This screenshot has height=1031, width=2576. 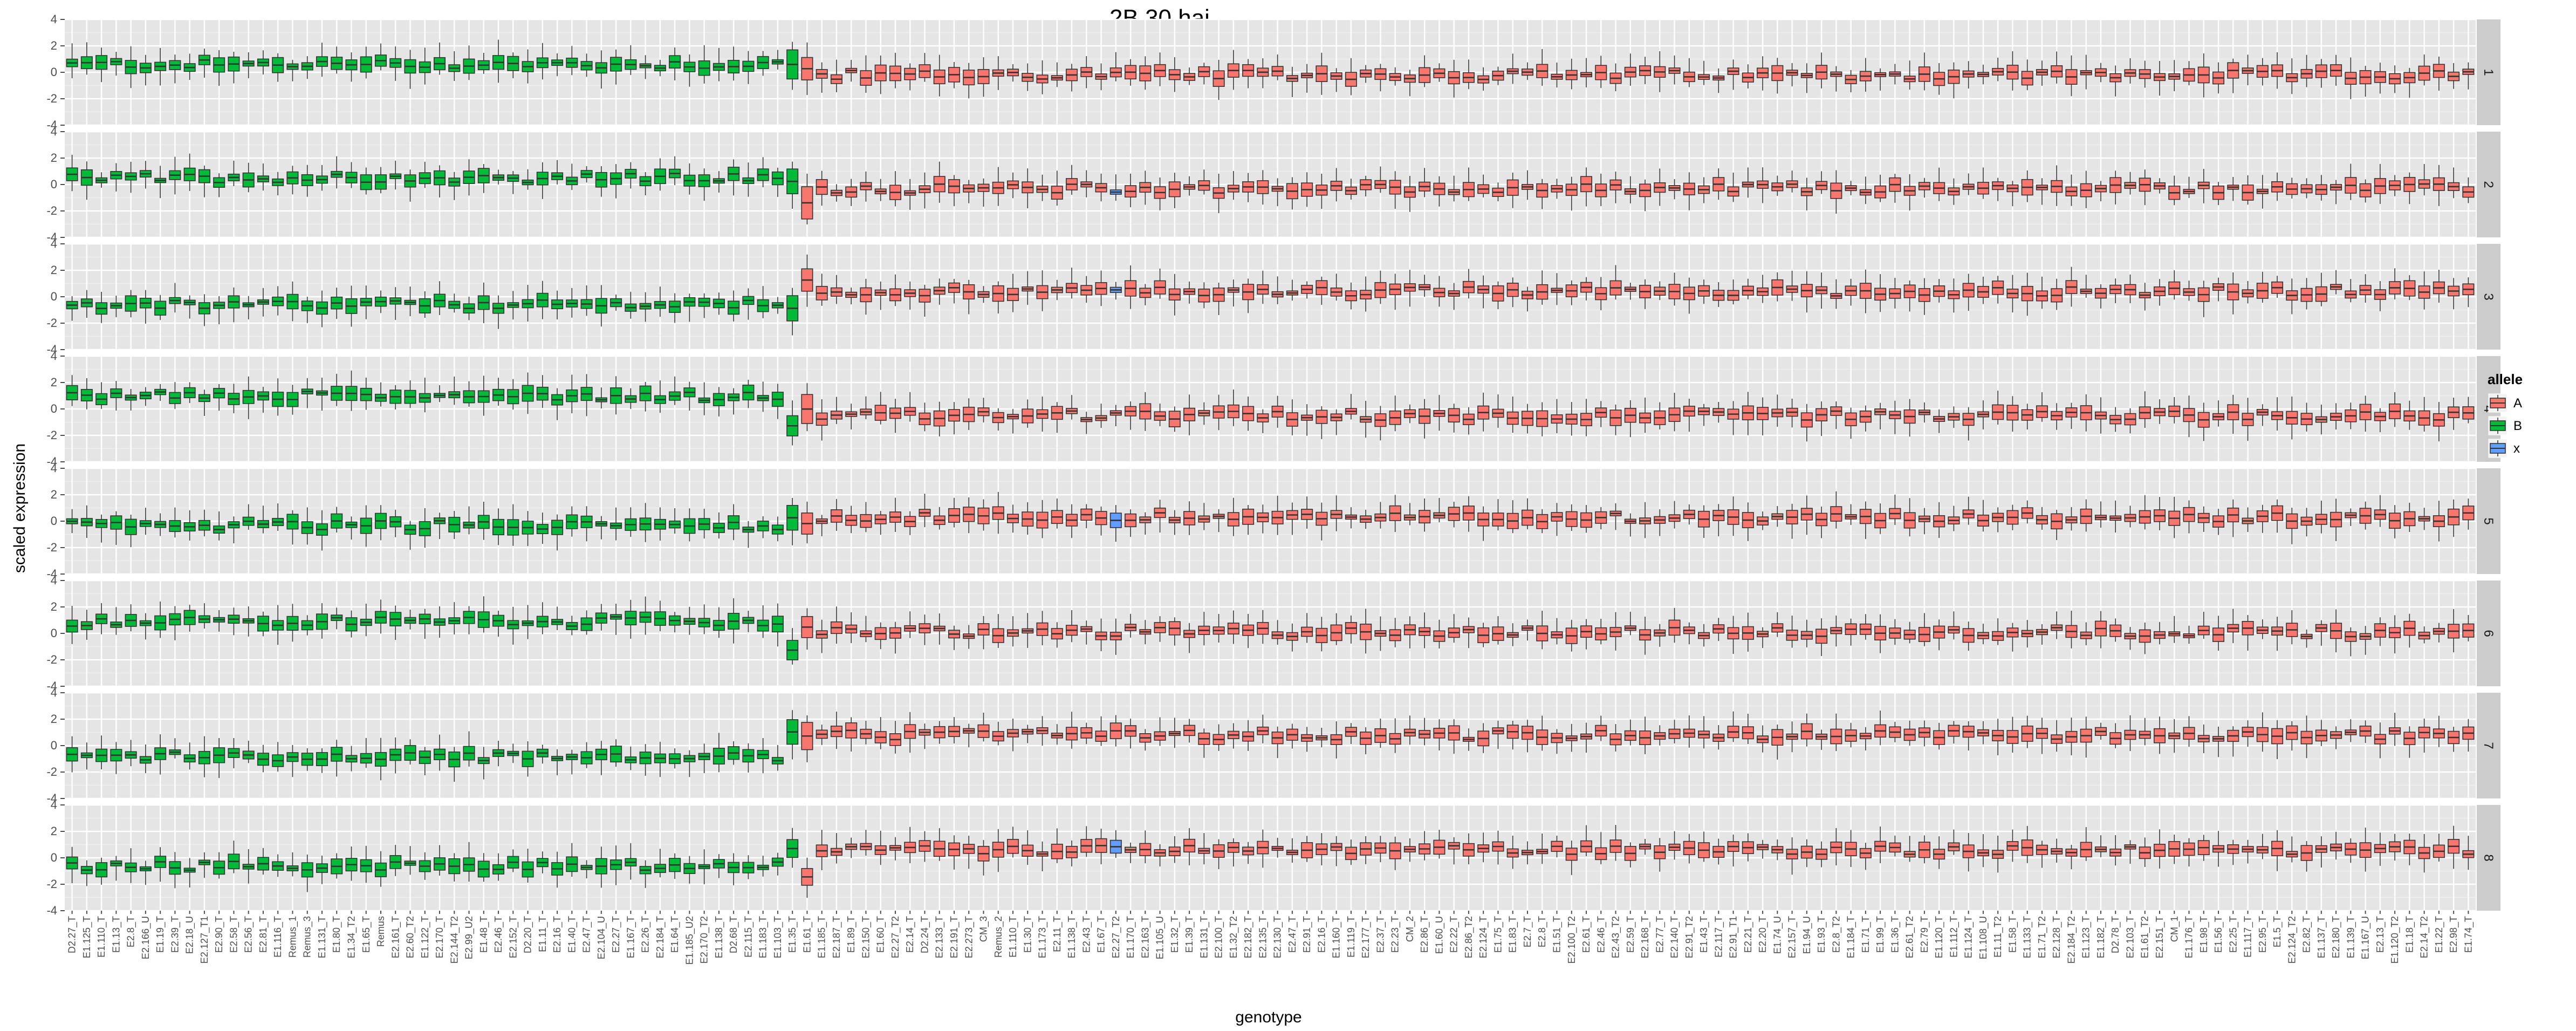 I want to click on box-E2.81_T, so click(x=263, y=62).